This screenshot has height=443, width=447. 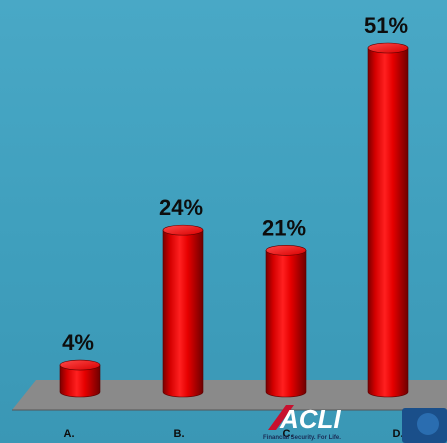 What do you see at coordinates (284, 227) in the screenshot?
I see `data-label: 21%` at bounding box center [284, 227].